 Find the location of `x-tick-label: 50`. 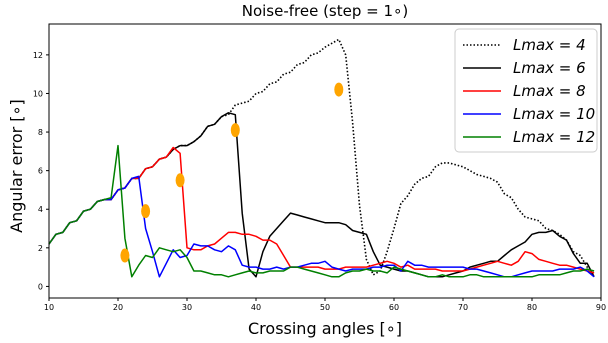

x-tick-label: 50 is located at coordinates (325, 307).